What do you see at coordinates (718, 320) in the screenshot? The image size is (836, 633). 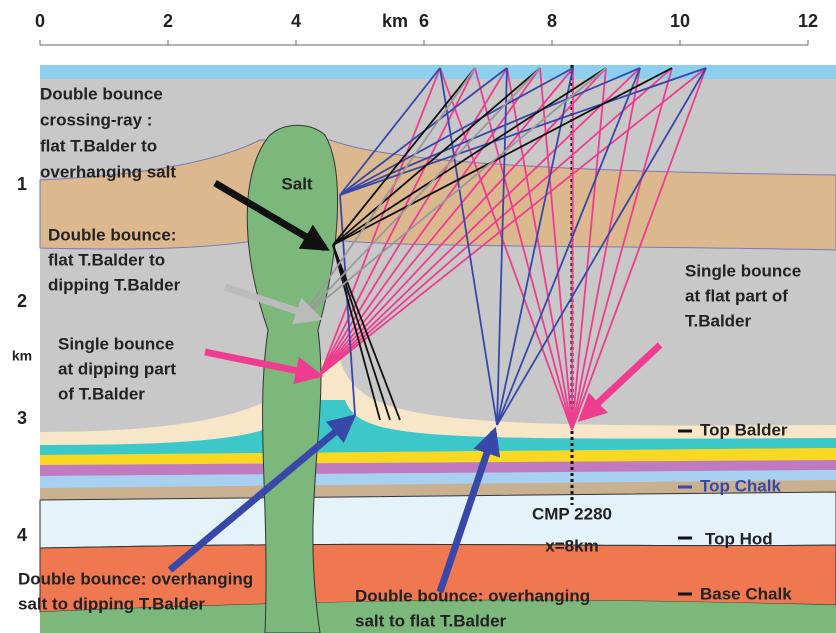 I see `annotation-line: T.Balder` at bounding box center [718, 320].